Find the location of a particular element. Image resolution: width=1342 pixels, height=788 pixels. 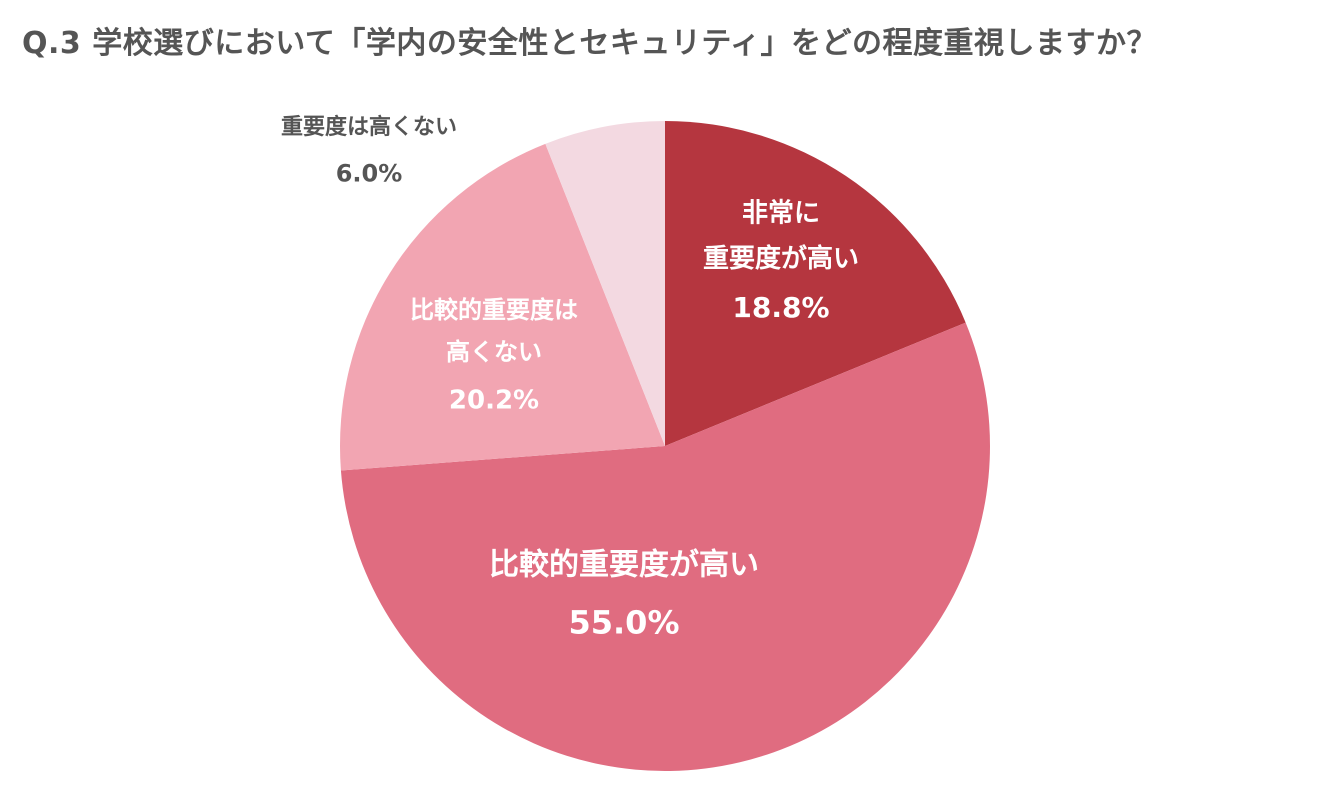

slice-value-label-4: 6.0% is located at coordinates (369, 174).